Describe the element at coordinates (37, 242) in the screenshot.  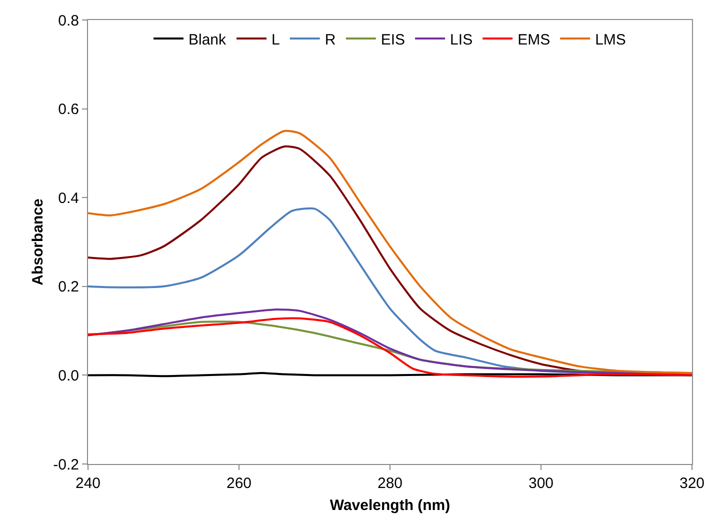
I see `y-axis-title: Absorbance` at that location.